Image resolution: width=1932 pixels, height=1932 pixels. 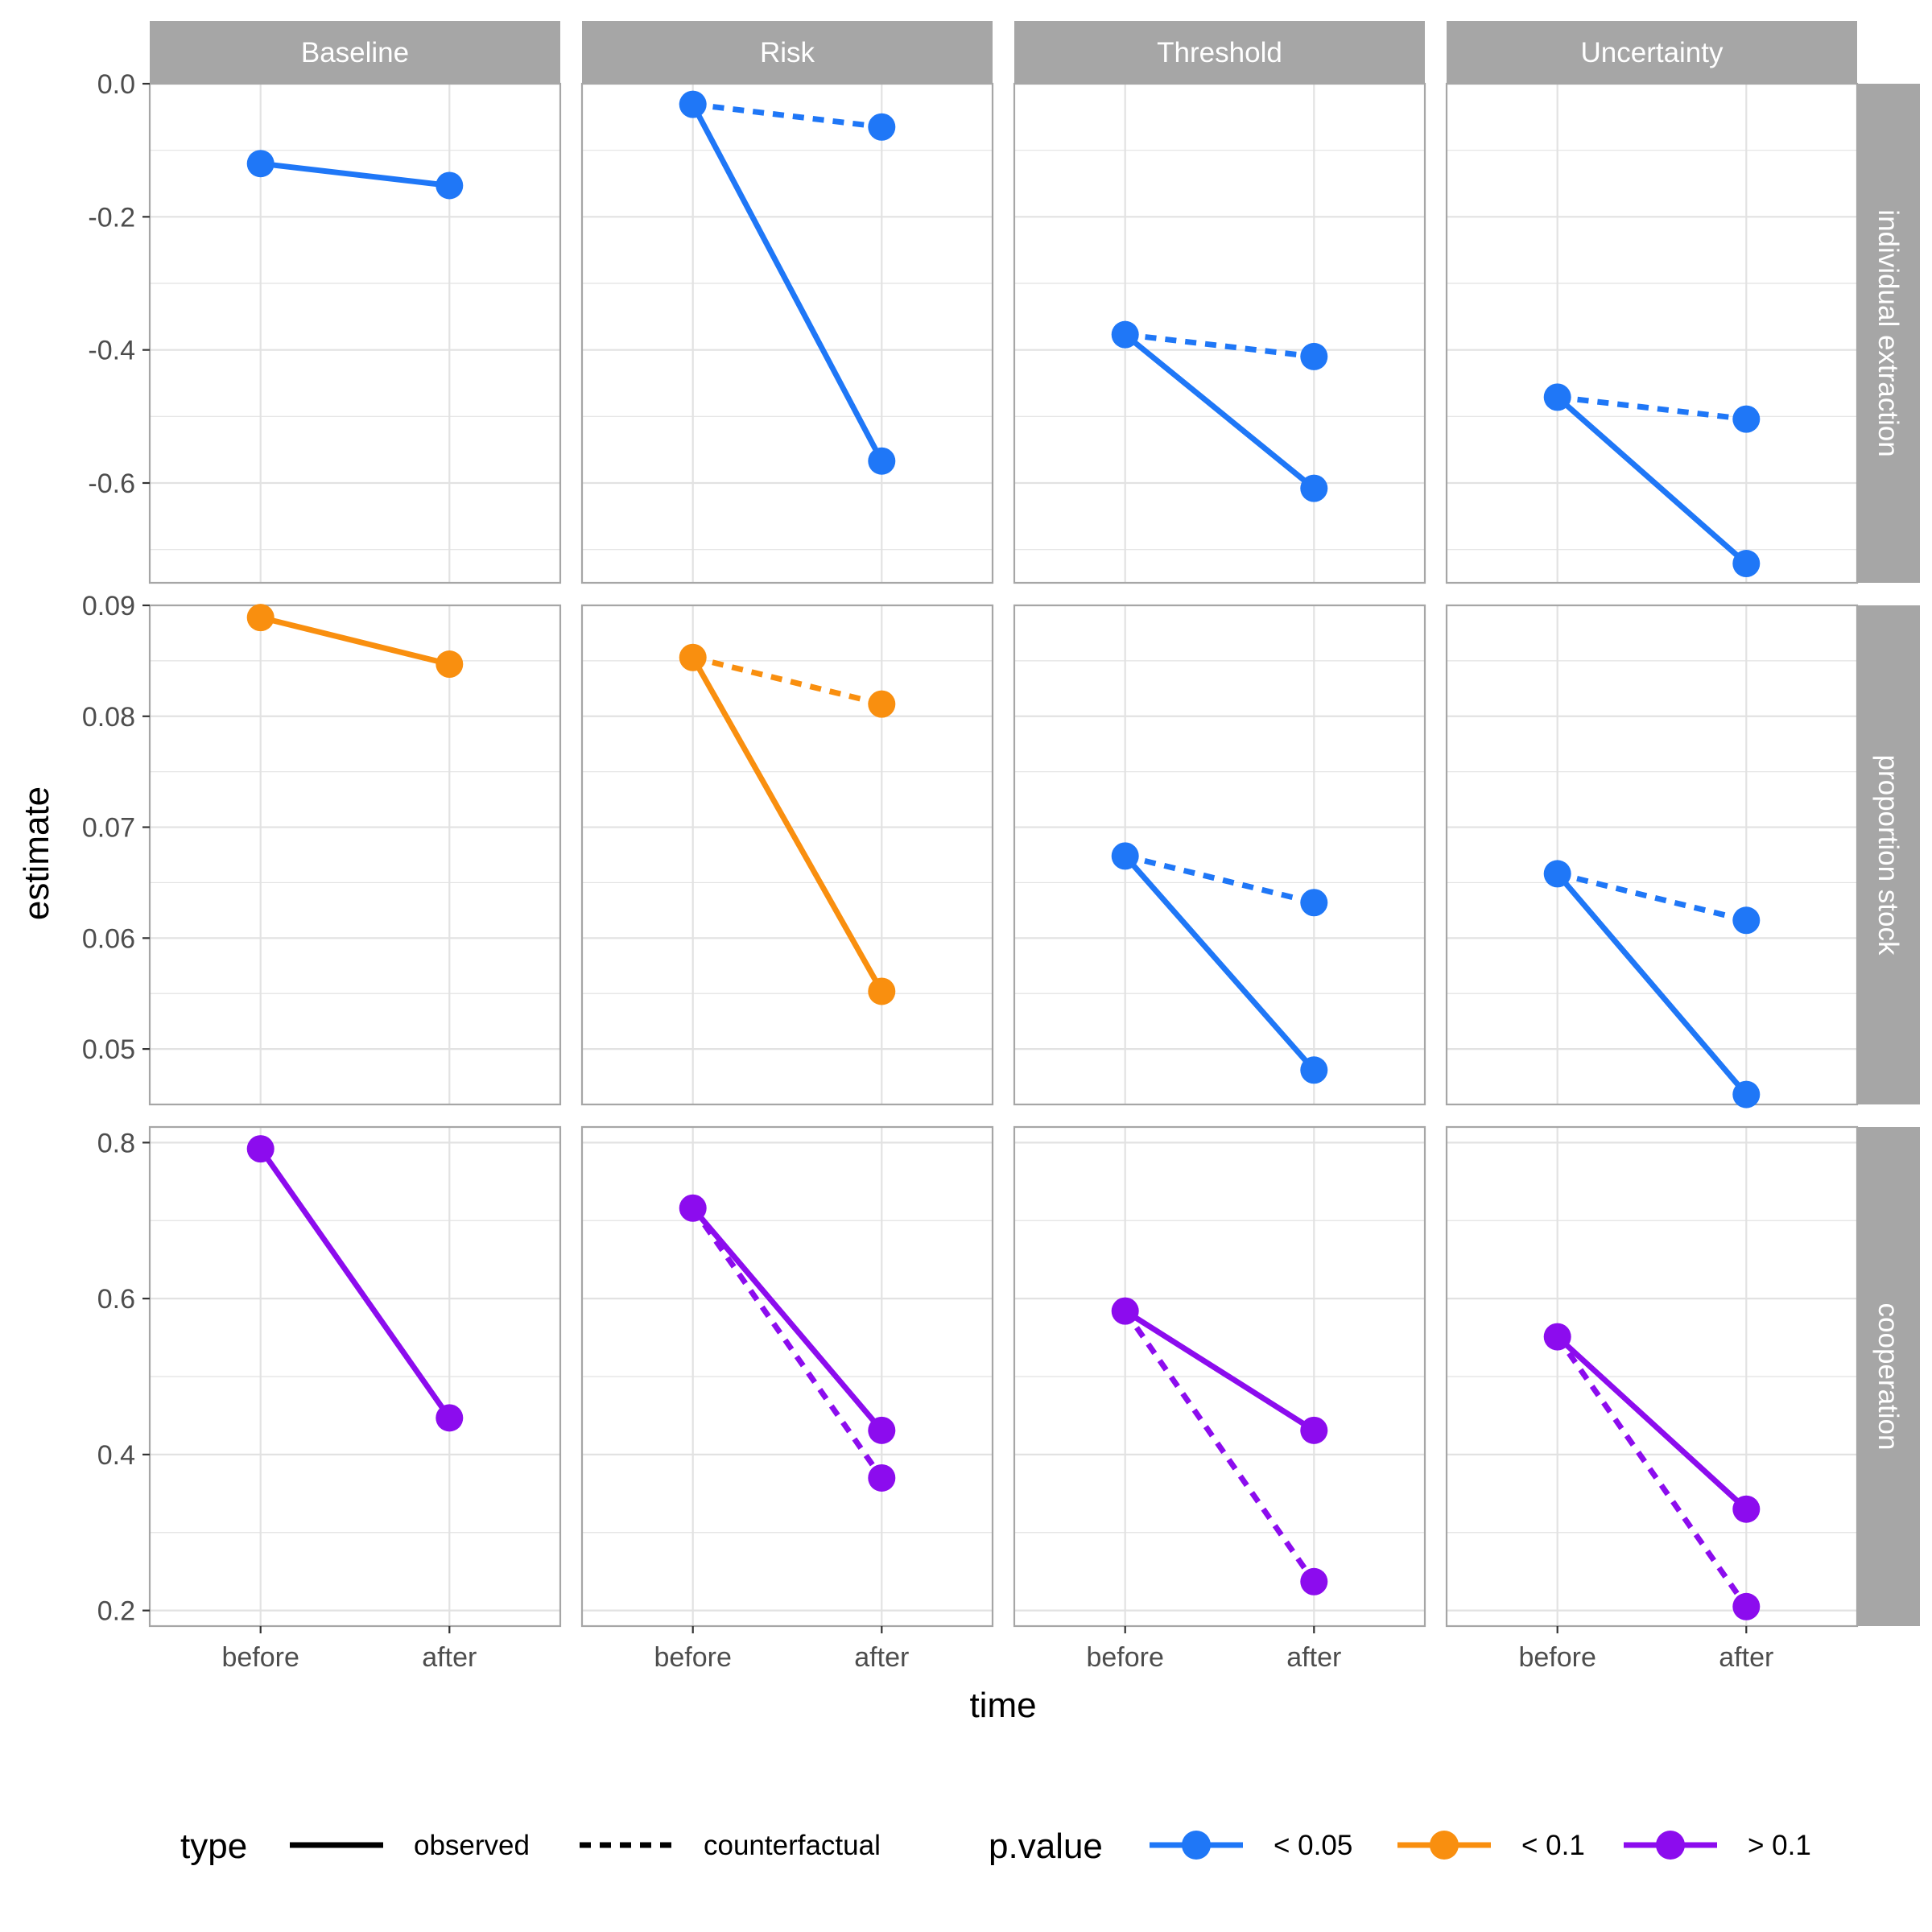 I want to click on y-tick-label: 0.0, so click(x=116, y=84).